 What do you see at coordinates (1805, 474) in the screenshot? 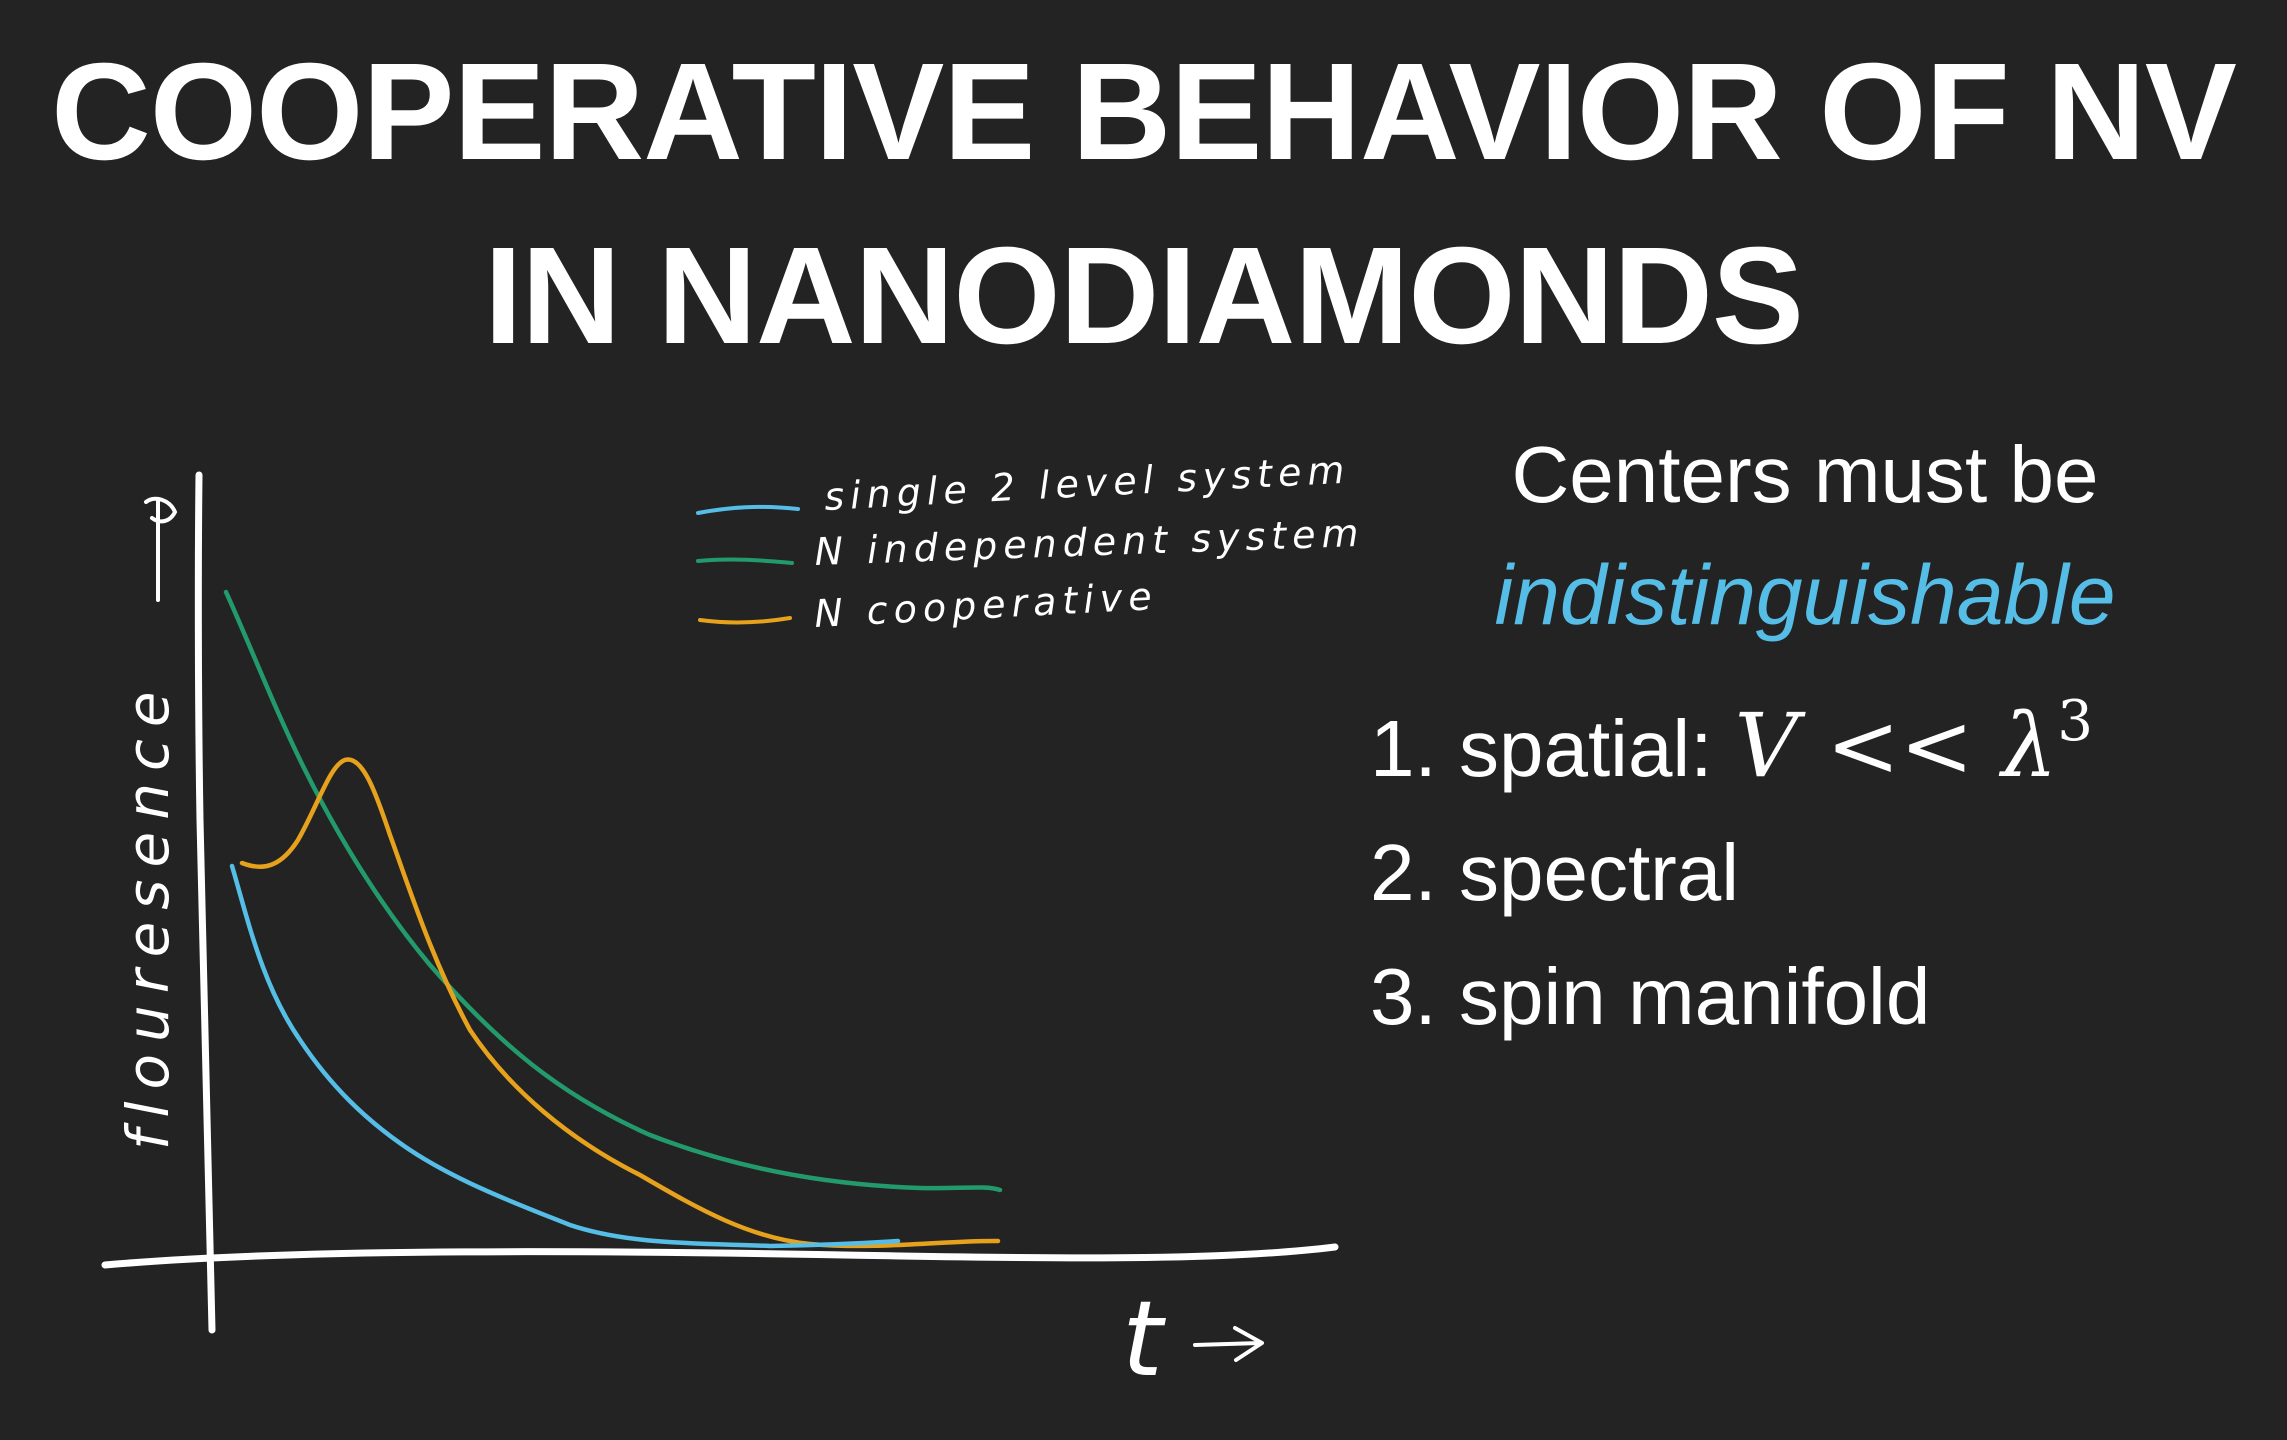
I see `requirements-heading: Centers must be` at bounding box center [1805, 474].